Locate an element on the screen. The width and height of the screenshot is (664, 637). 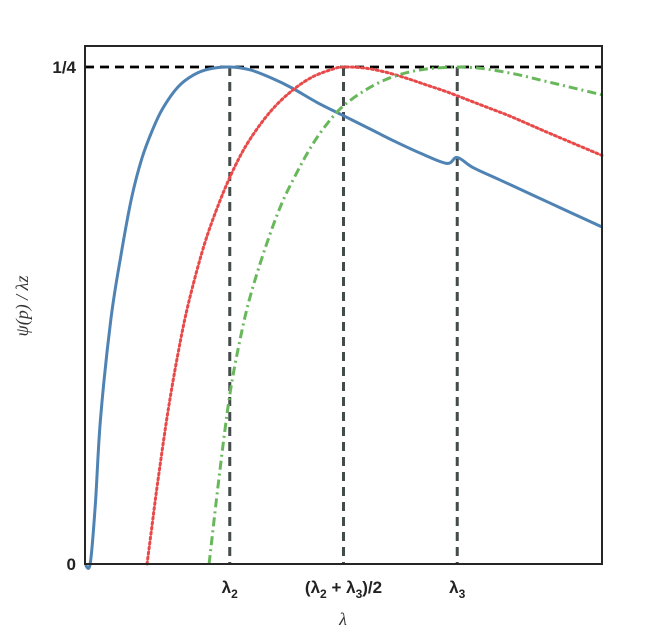
y-tick-label-1: 1/4 is located at coordinates (64, 67).